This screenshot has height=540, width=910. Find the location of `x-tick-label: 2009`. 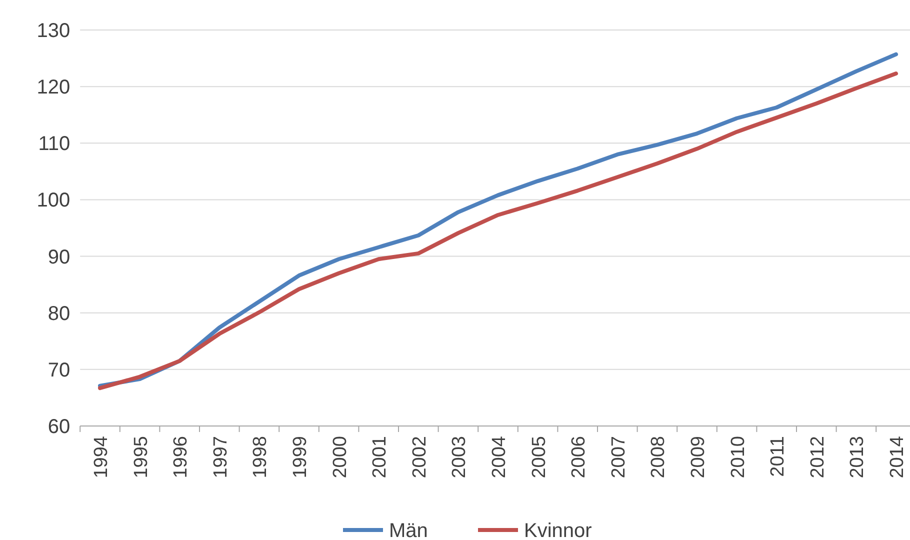

x-tick-label: 2009 is located at coordinates (698, 457).